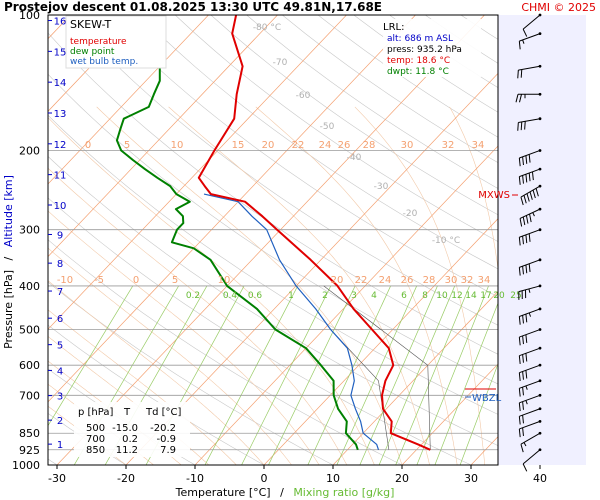 The height and width of the screenshot is (500, 600). Describe the element at coordinates (424, 50) in the screenshot. I see `lrl-press: press: 935.2 hPa` at that location.